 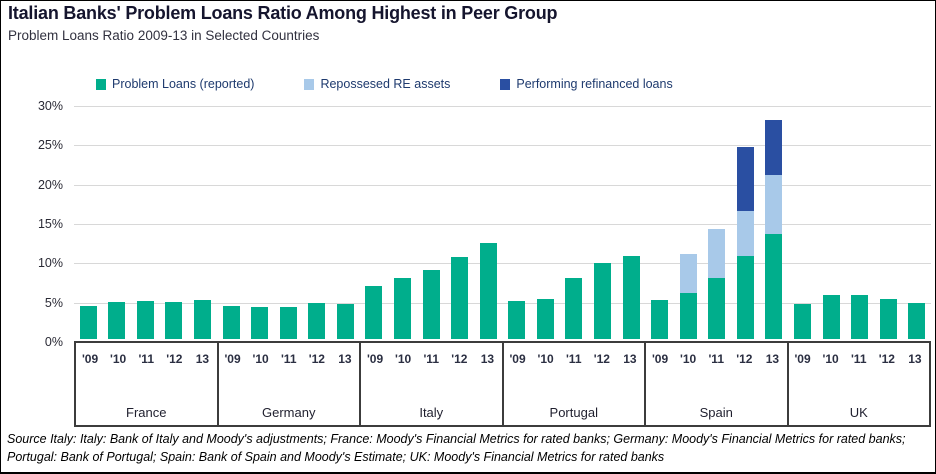 What do you see at coordinates (430, 384) in the screenshot?
I see `country-group-box: '09 '10 '11 '12 13 Italy` at bounding box center [430, 384].